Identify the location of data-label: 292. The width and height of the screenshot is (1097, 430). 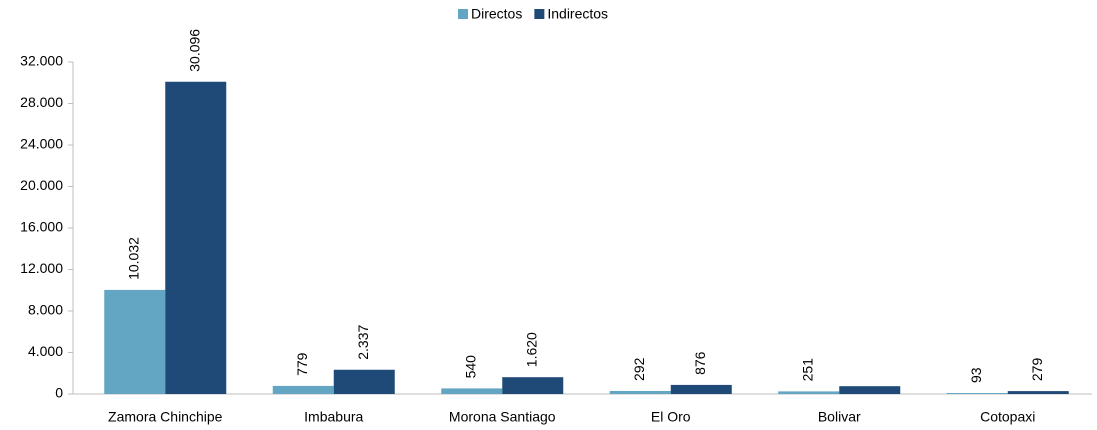
(639, 369).